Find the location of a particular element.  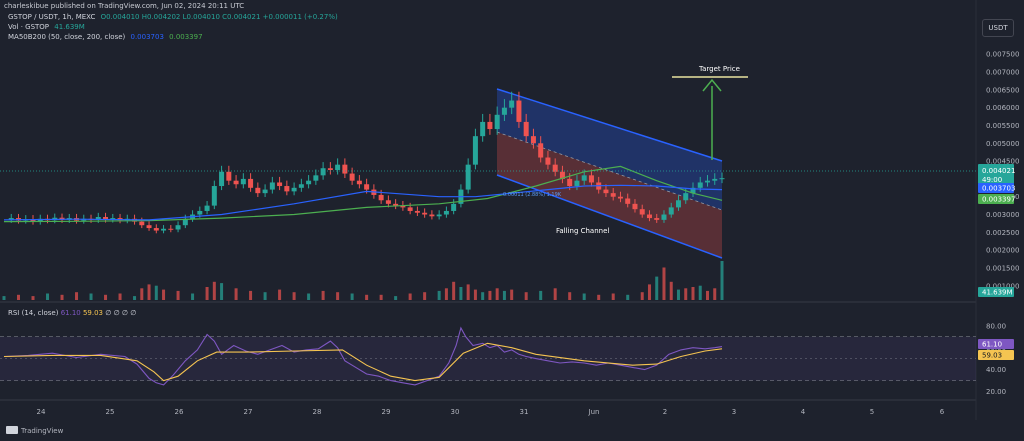

last-price-label: 0.004021 is located at coordinates (998, 171).